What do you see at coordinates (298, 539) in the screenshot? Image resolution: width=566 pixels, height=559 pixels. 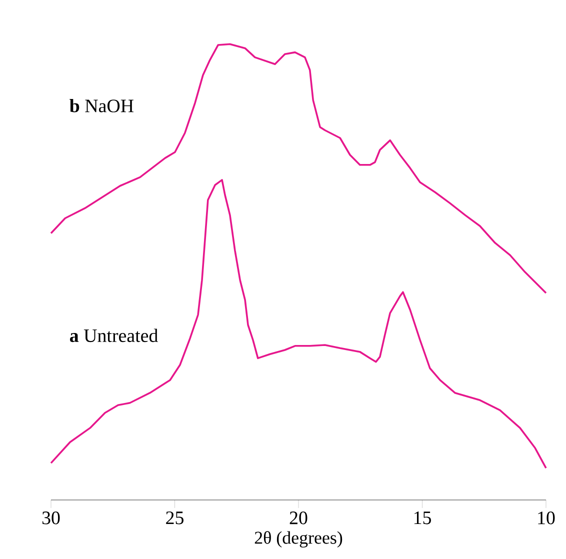 I see `x-axis-title: 2θ (degrees)` at bounding box center [298, 539].